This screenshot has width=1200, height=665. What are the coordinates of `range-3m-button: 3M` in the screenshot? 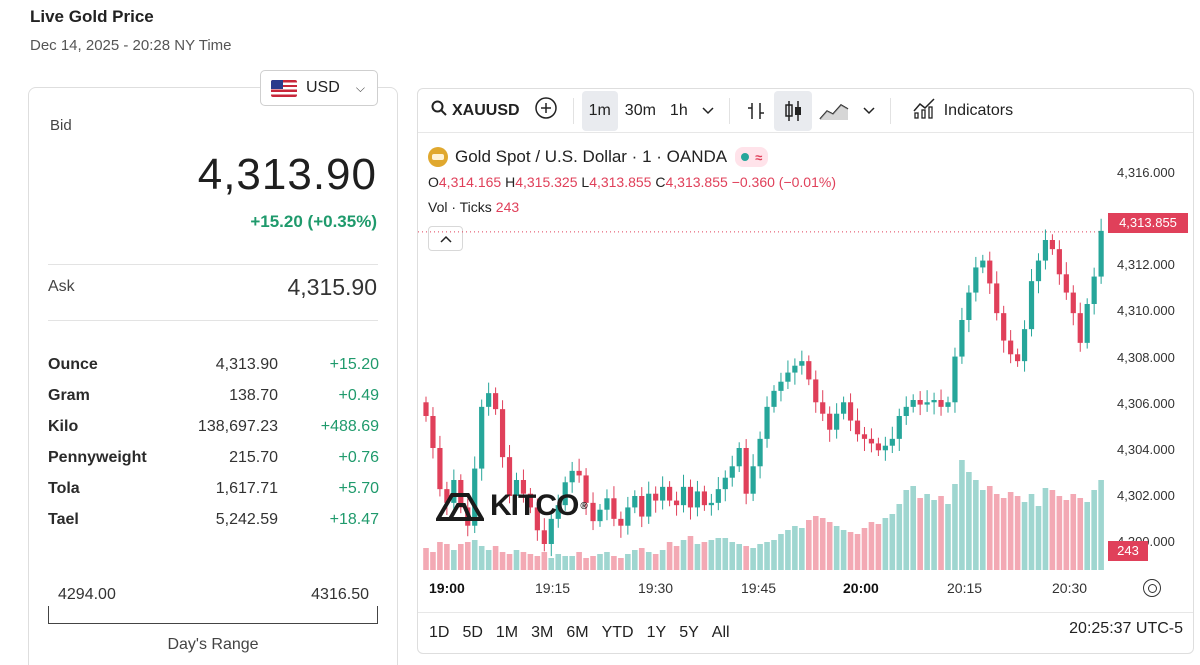 It's located at (542, 632).